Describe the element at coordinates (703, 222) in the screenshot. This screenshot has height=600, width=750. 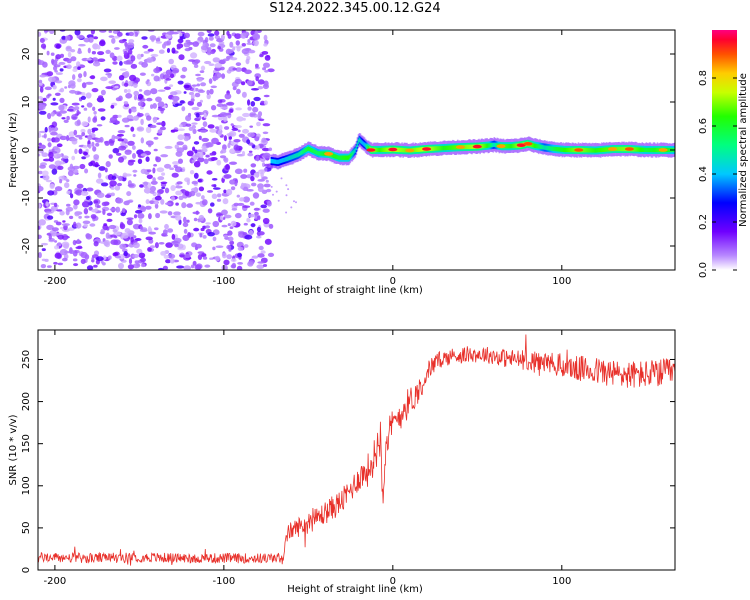
I see `colorbar-tick-label: 0.2` at that location.